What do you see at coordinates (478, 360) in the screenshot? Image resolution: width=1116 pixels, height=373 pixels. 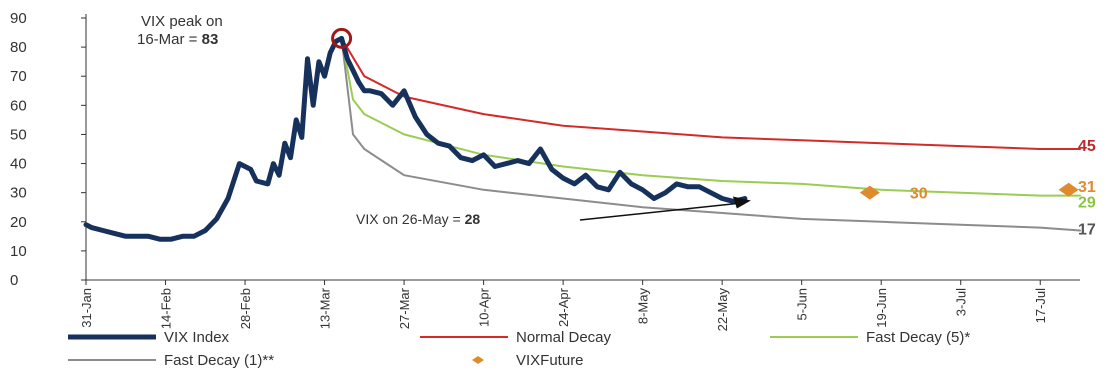 I see `legend-swatch-vixfuture` at bounding box center [478, 360].